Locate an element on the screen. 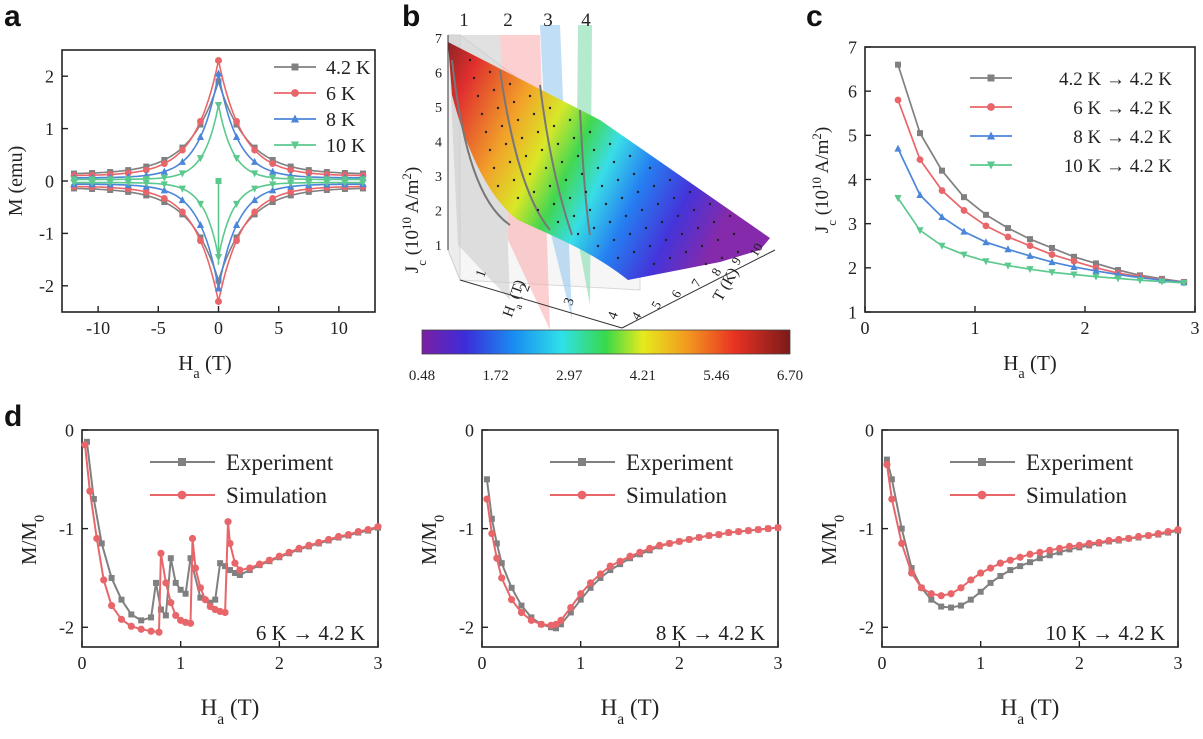 This screenshot has width=1203, height=739. h-tick-label: 2 is located at coordinates (525, 288).